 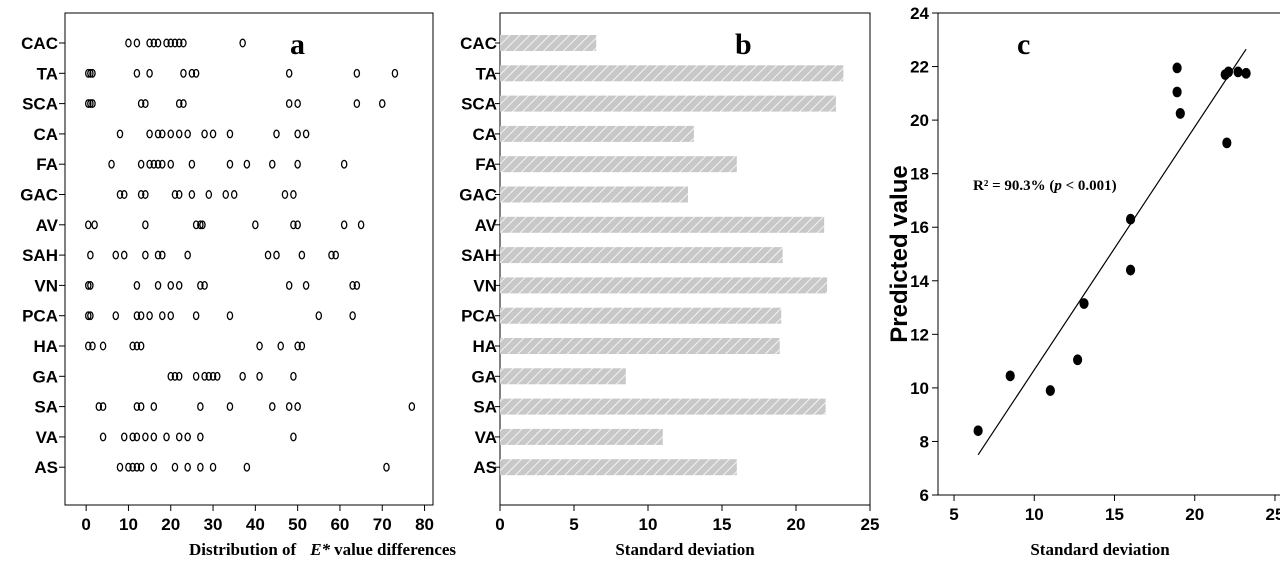 I want to click on panel-a-ytick-label: HA, so click(x=45, y=346).